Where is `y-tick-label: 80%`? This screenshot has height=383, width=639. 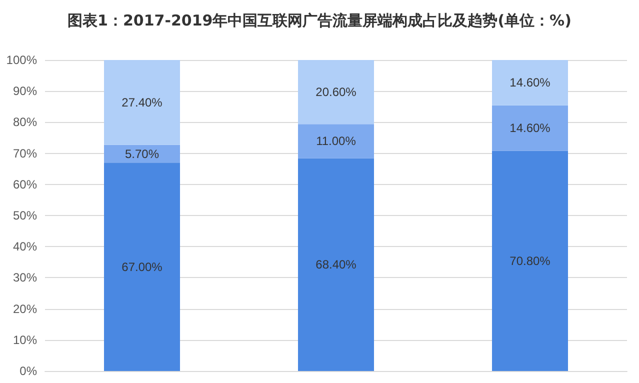 y-tick-label: 80% is located at coordinates (25, 122).